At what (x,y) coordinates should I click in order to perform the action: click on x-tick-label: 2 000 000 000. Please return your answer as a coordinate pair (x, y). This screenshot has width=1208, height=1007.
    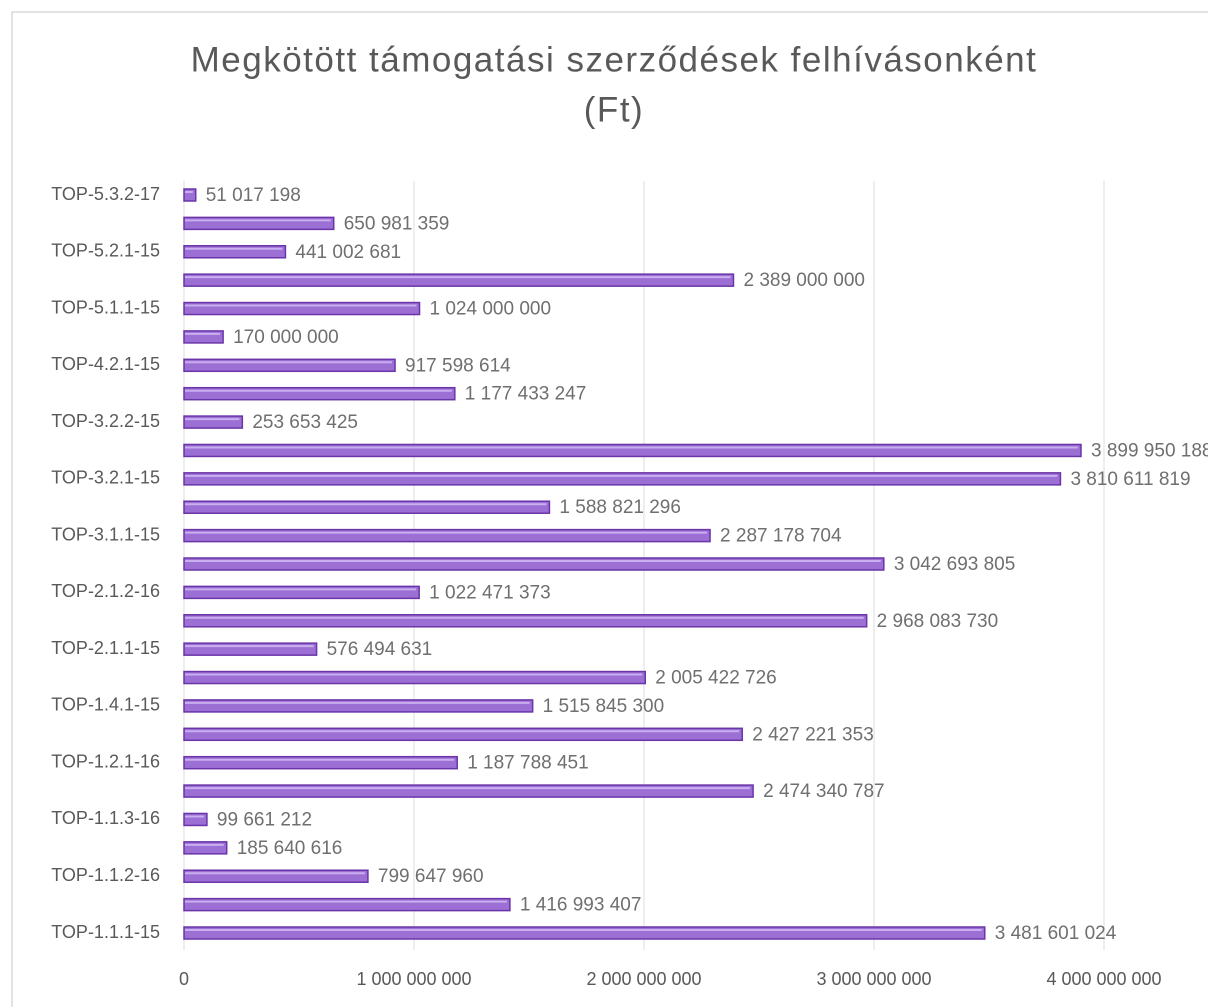
    Looking at the image, I should click on (643, 979).